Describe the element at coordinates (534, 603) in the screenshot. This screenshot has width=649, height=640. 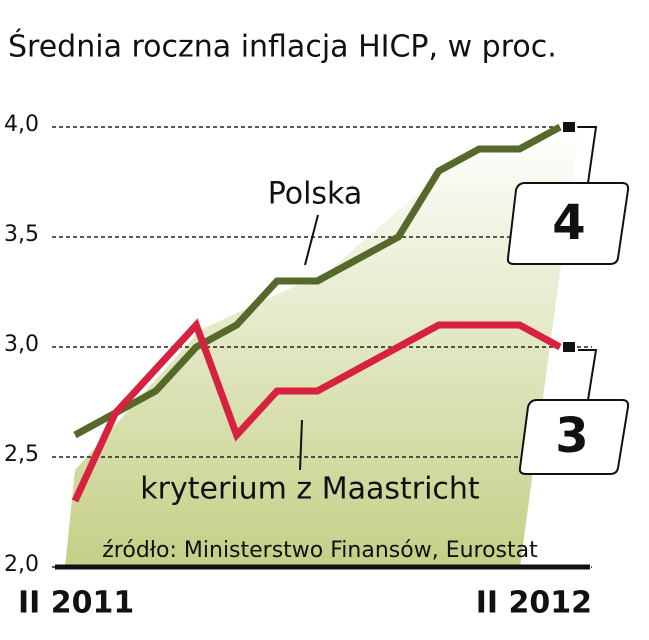
I see `x-tick-label: II 2012` at that location.